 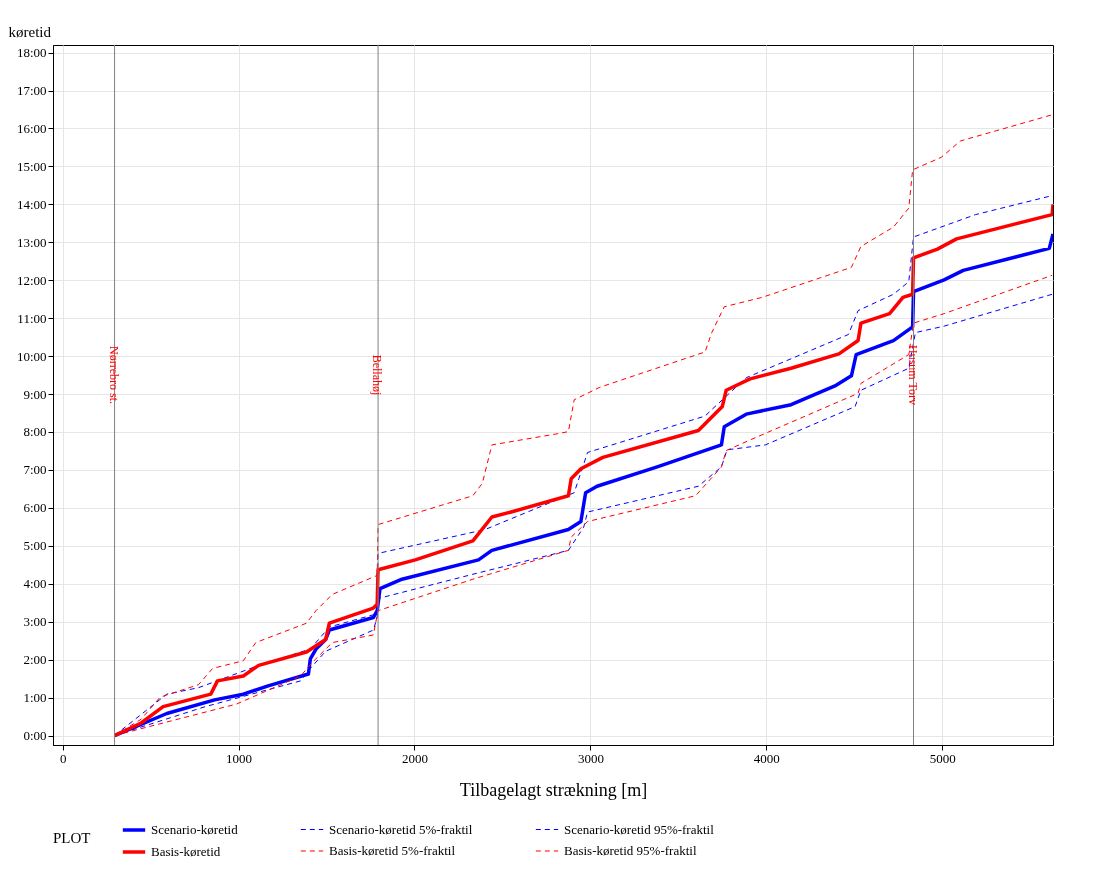 I want to click on y-tick-label: 18:00, so click(x=31, y=53).